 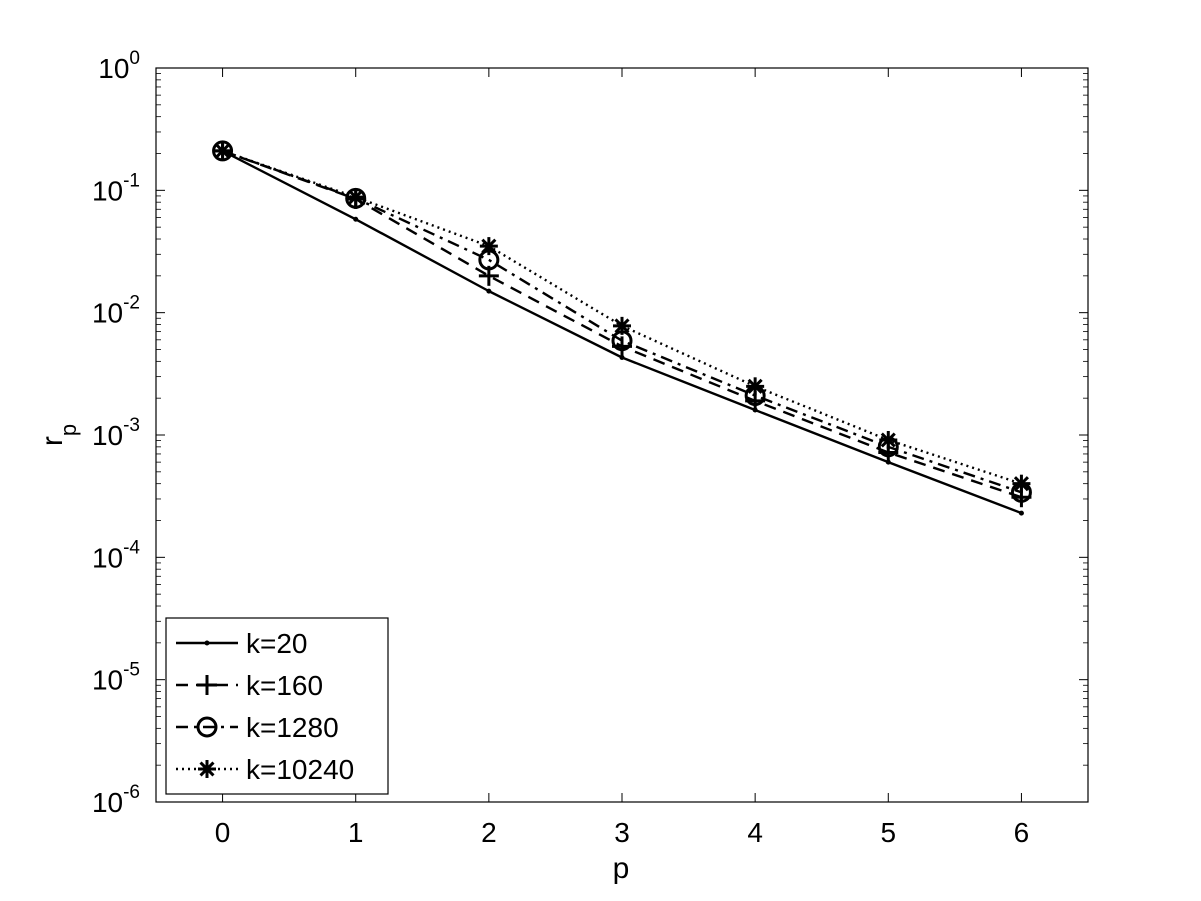 I want to click on x-tick-label: 2, so click(x=489, y=832).